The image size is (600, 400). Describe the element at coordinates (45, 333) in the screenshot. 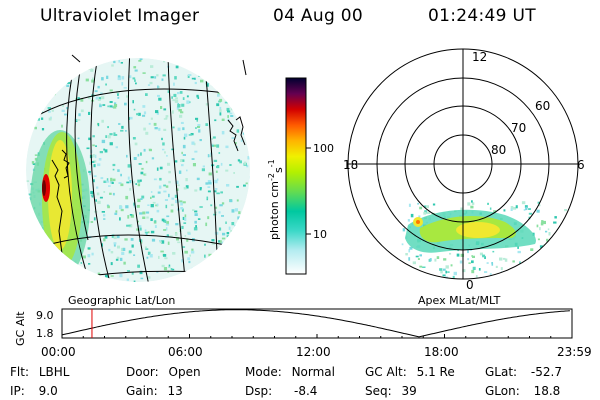

I see `gc-alt-ytick-1-8: 1.8` at that location.